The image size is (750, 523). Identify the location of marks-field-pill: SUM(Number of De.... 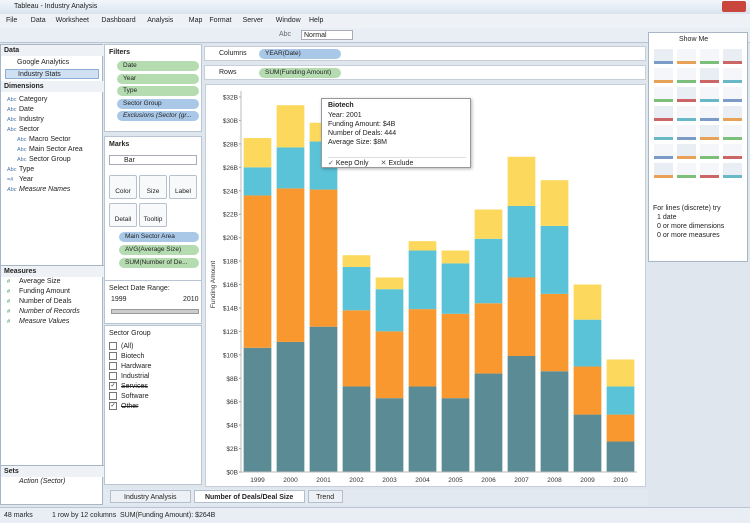
(159, 263).